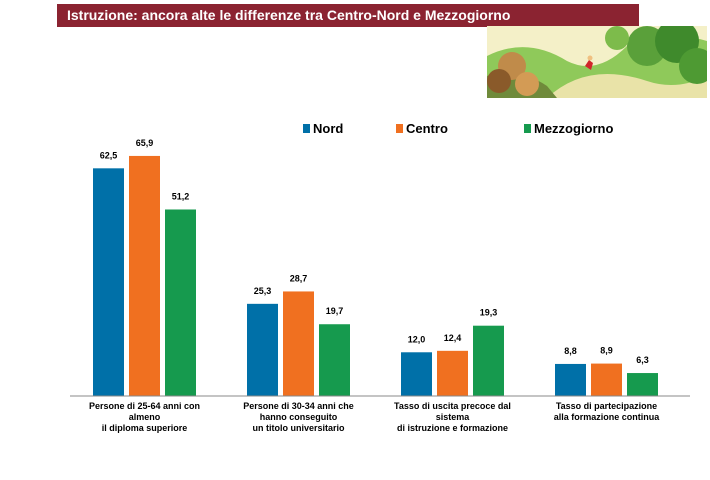 Image resolution: width=710 pixels, height=480 pixels. Describe the element at coordinates (328, 128) in the screenshot. I see `legend-label-nord: Nord` at that location.